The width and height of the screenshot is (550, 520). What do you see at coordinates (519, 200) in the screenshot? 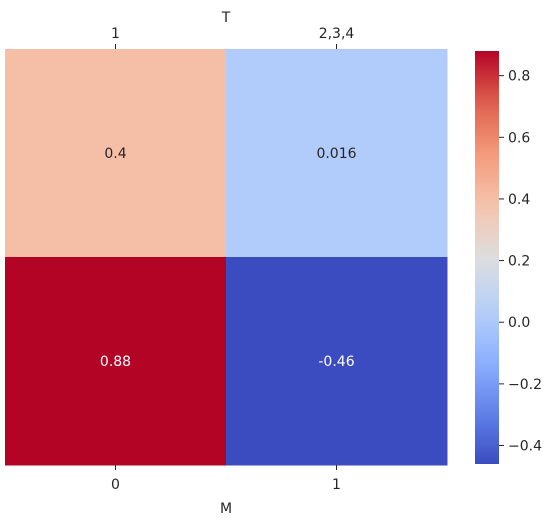
I see `colorbar-tick-label: 0.4` at bounding box center [519, 200].